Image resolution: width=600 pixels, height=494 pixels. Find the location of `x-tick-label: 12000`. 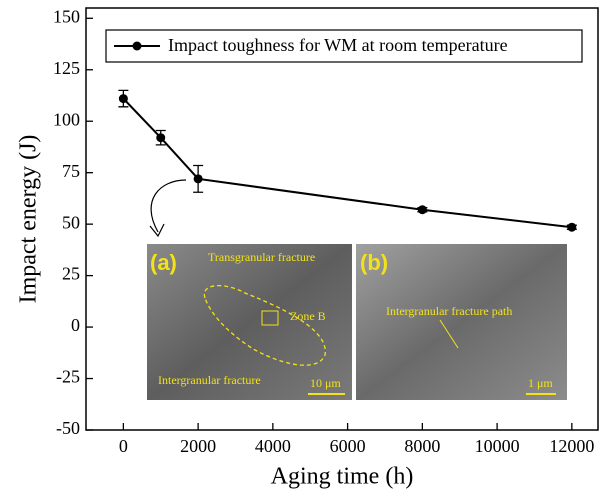

x-tick-label: 12000 is located at coordinates (571, 446).